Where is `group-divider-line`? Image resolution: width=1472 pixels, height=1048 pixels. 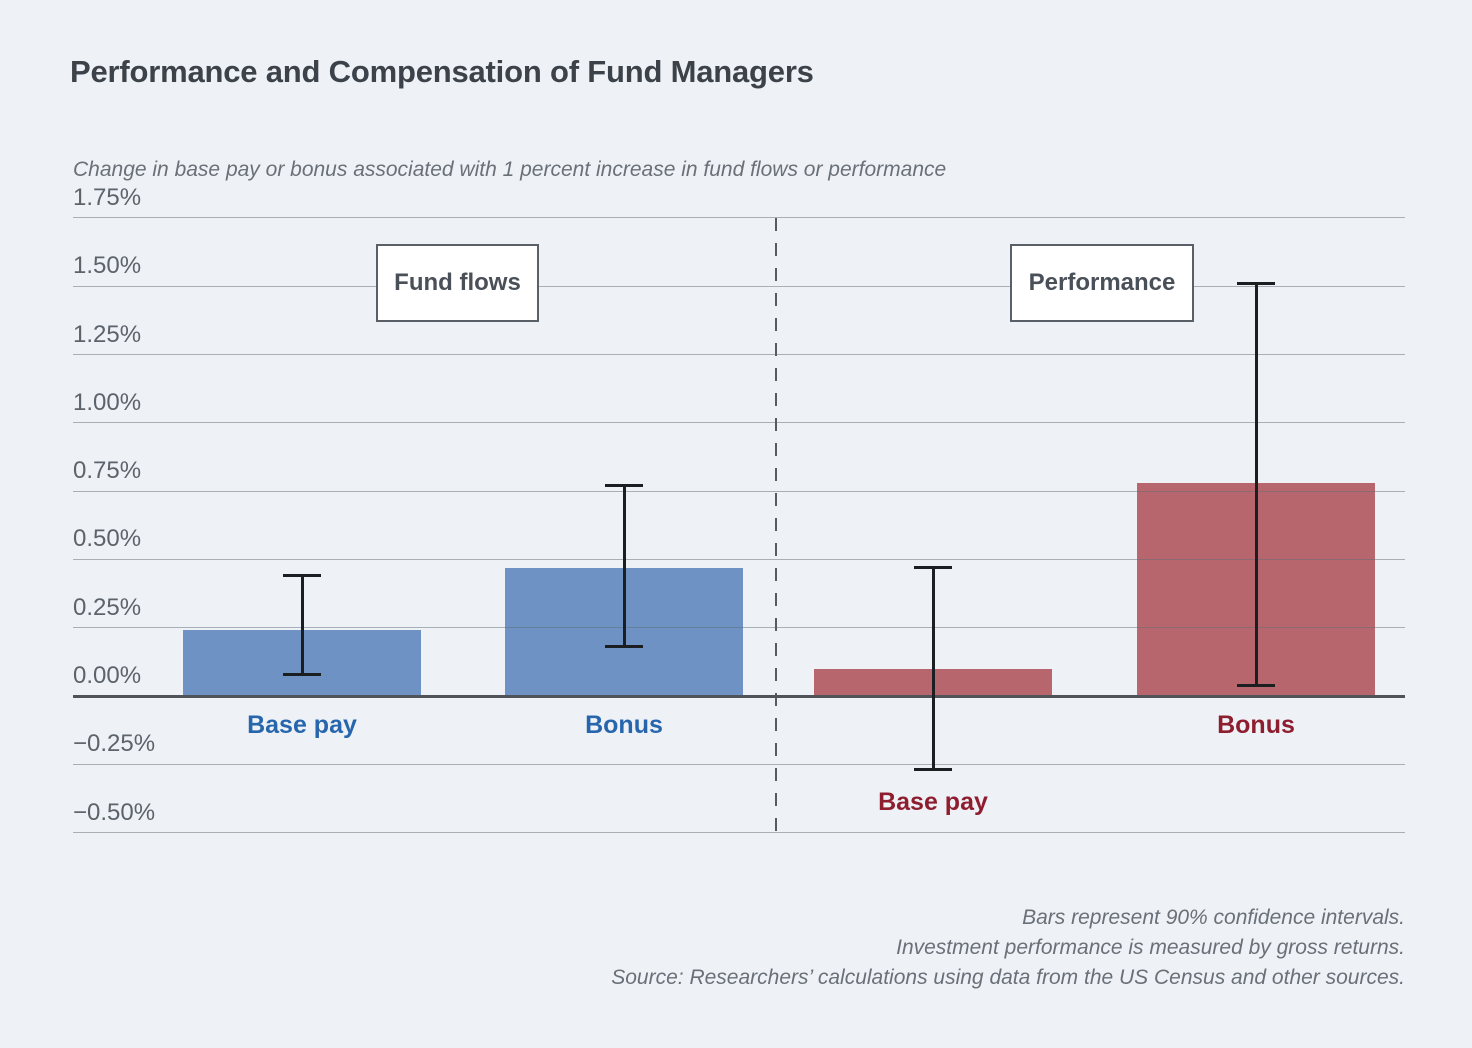
group-divider-line is located at coordinates (776, 525).